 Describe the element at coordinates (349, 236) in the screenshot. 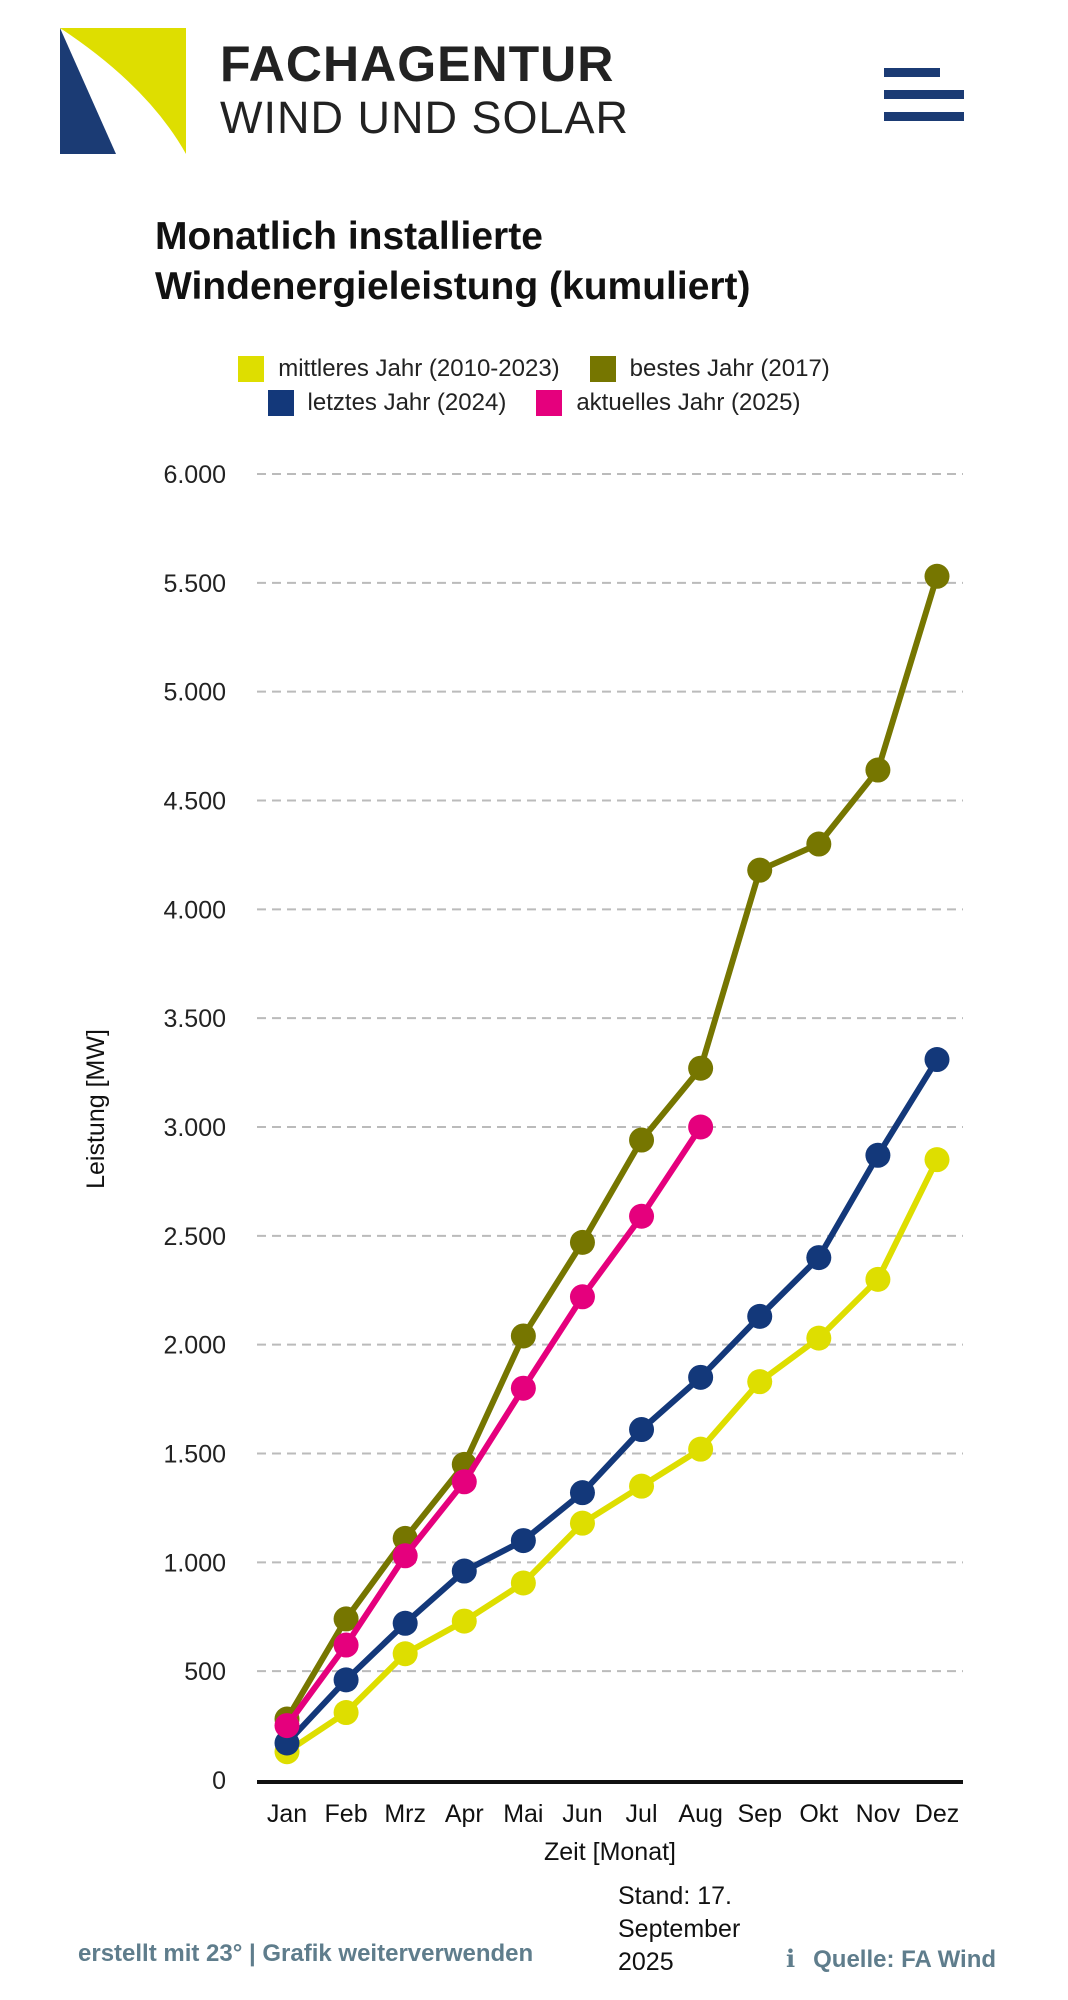

I see `chart-title-line1: Monatlich installierte` at that location.